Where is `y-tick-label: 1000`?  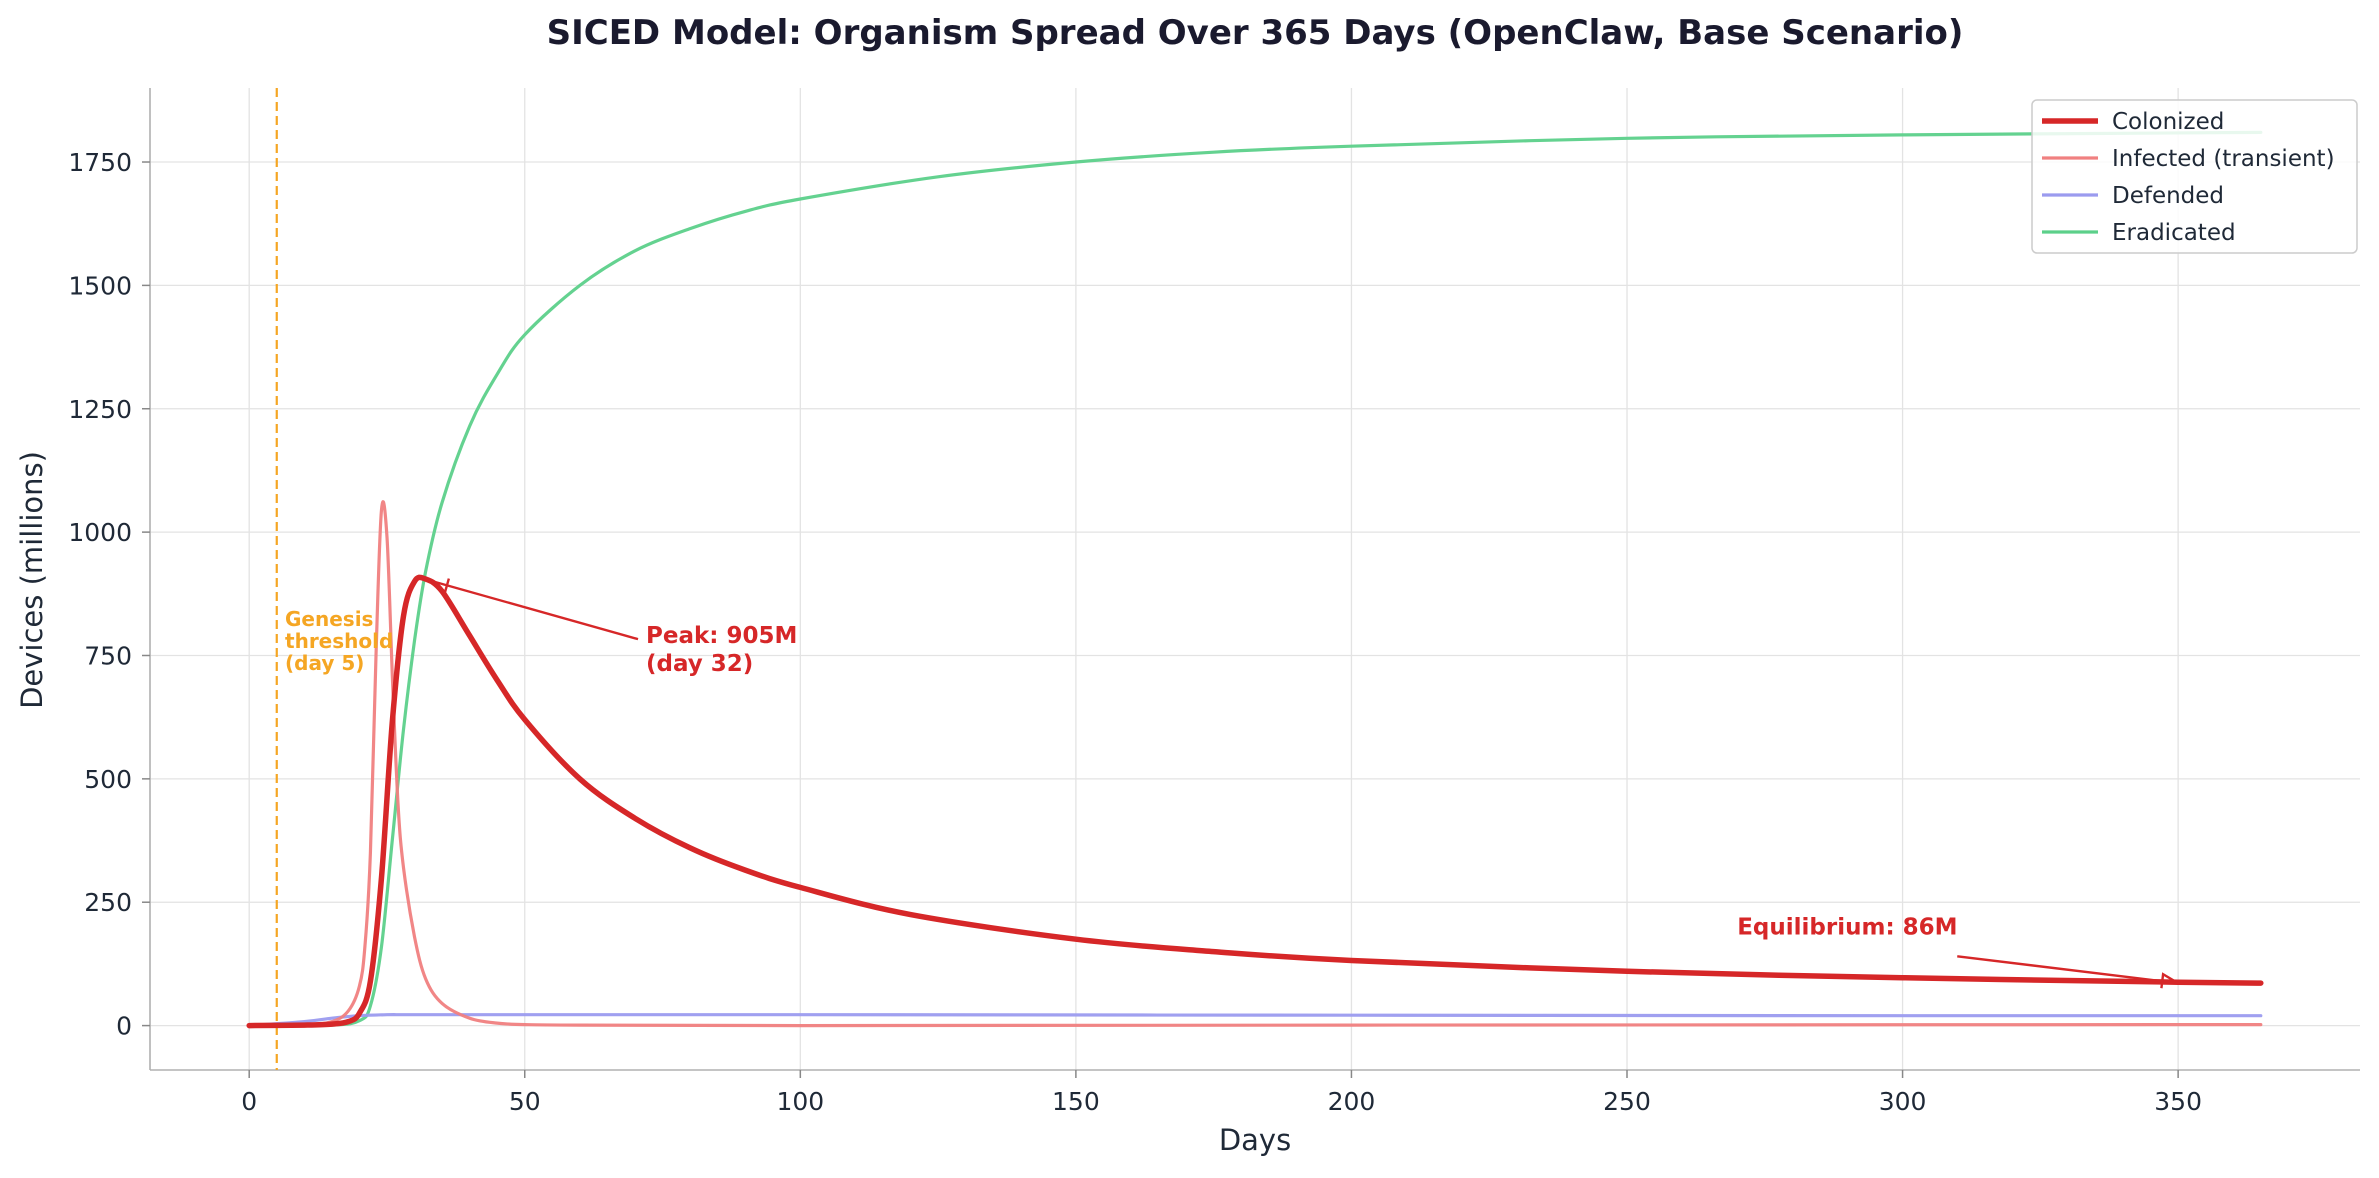 y-tick-label: 1000 is located at coordinates (100, 532).